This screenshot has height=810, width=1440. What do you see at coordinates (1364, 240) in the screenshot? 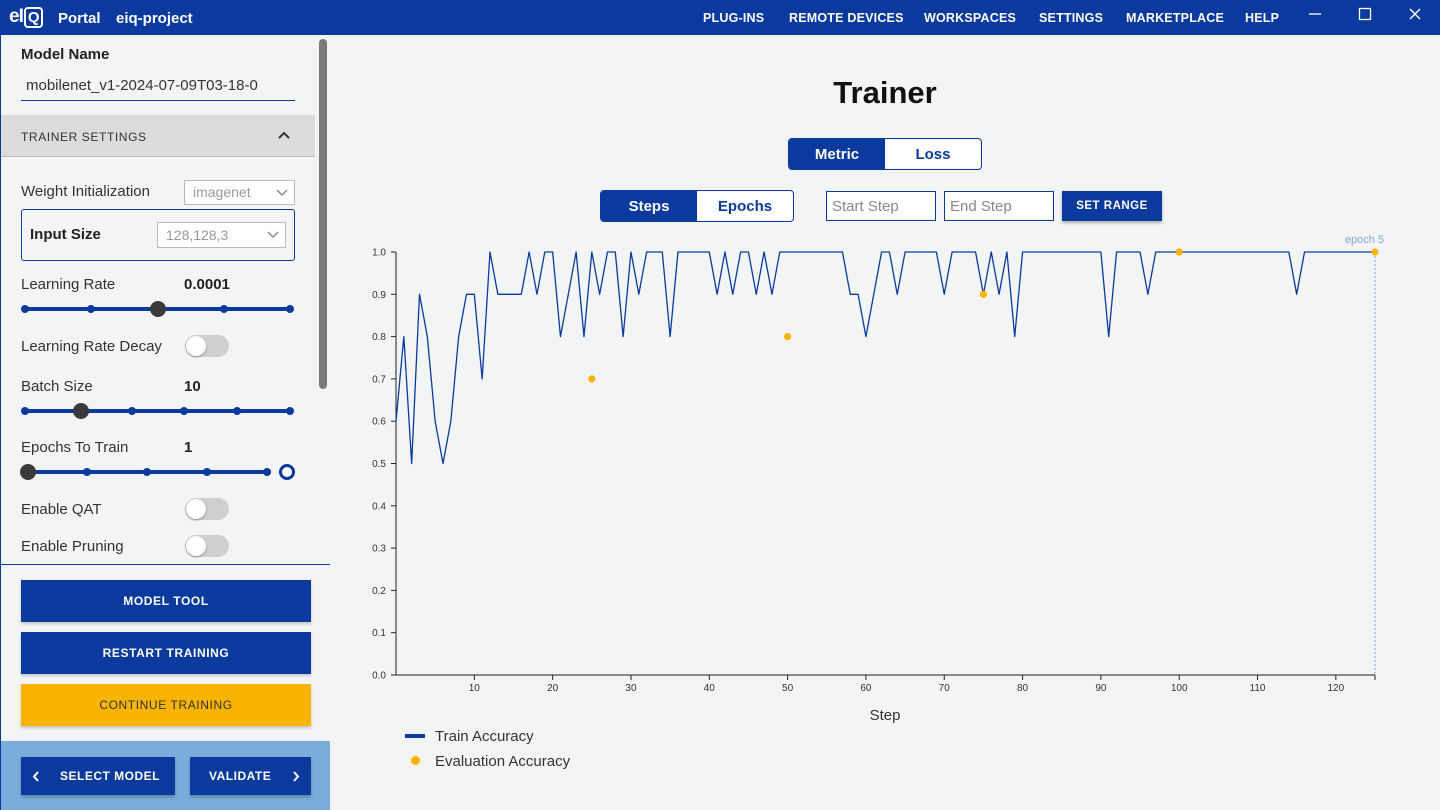
I see `epoch-marker-label: epoch 5` at bounding box center [1364, 240].